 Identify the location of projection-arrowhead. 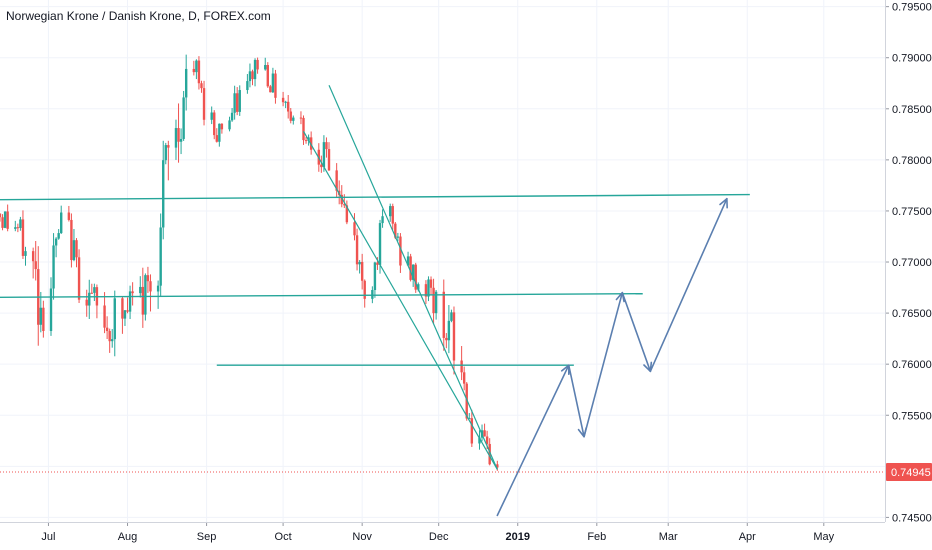
(723, 203).